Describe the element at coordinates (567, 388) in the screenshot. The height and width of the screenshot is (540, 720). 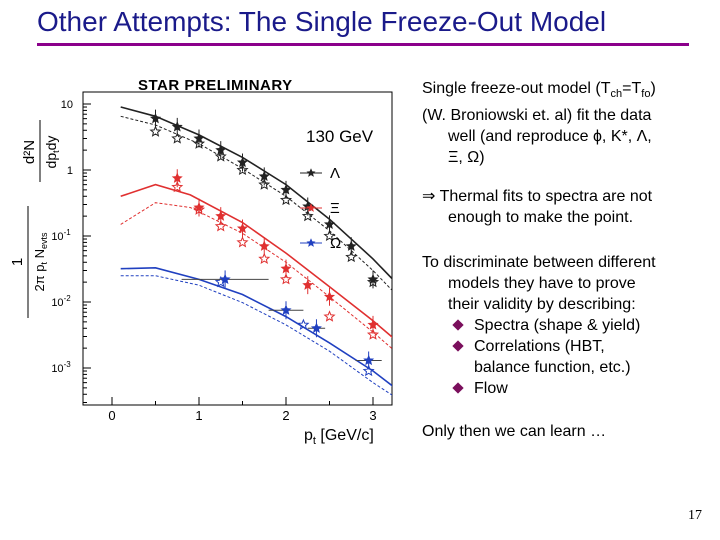
I see `bullet-flow: Flow` at that location.